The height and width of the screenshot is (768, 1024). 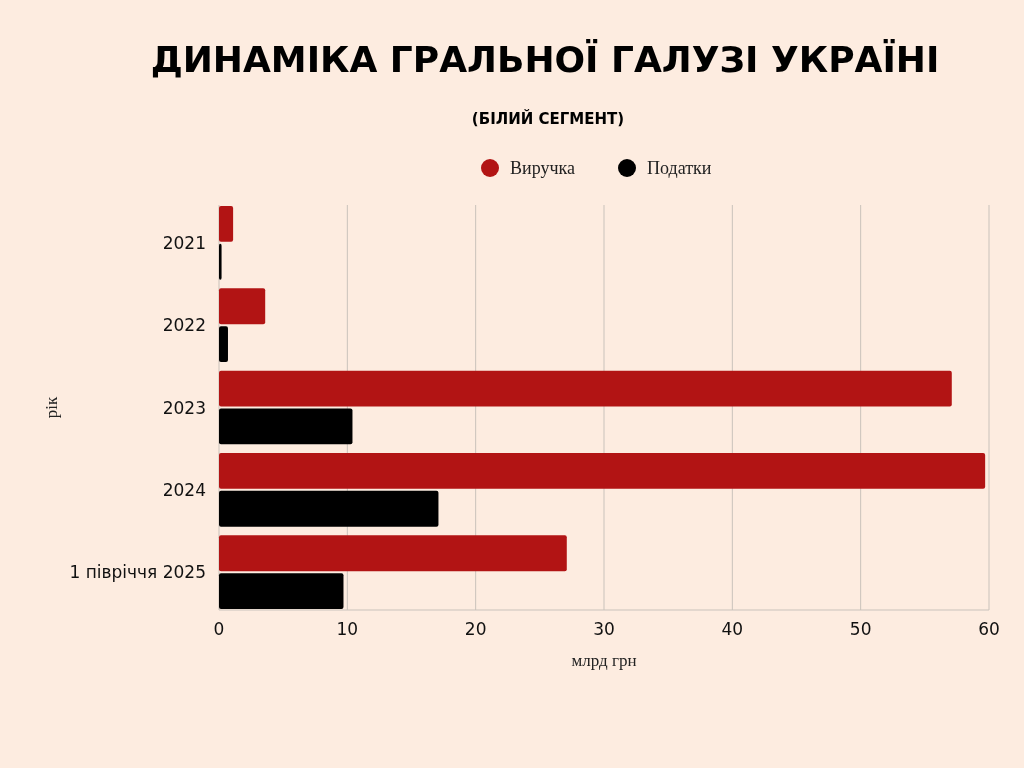 I want to click on y-tick-label: 1 півріччя 2025, so click(x=137, y=572).